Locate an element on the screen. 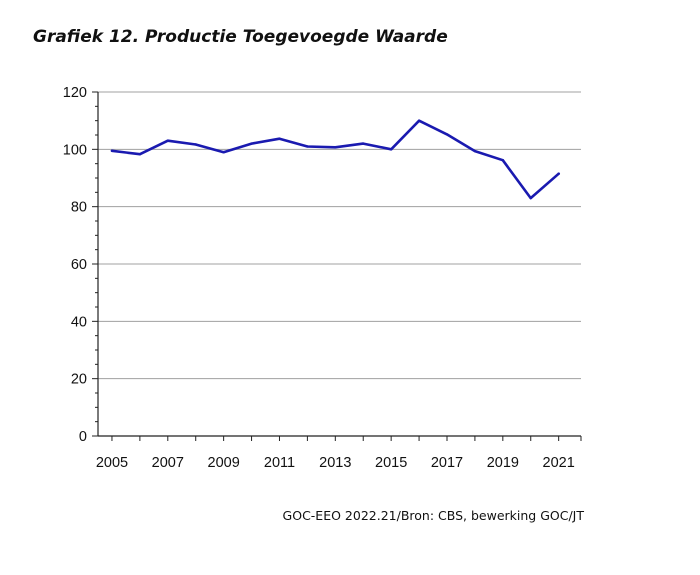  x-tick-label: 2007 is located at coordinates (168, 463).